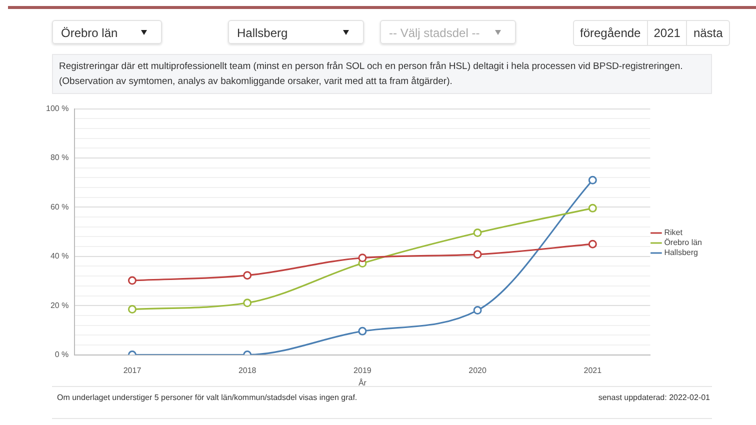 The image size is (756, 425). Describe the element at coordinates (59, 207) in the screenshot. I see `y-tick-label: 60 %` at that location.